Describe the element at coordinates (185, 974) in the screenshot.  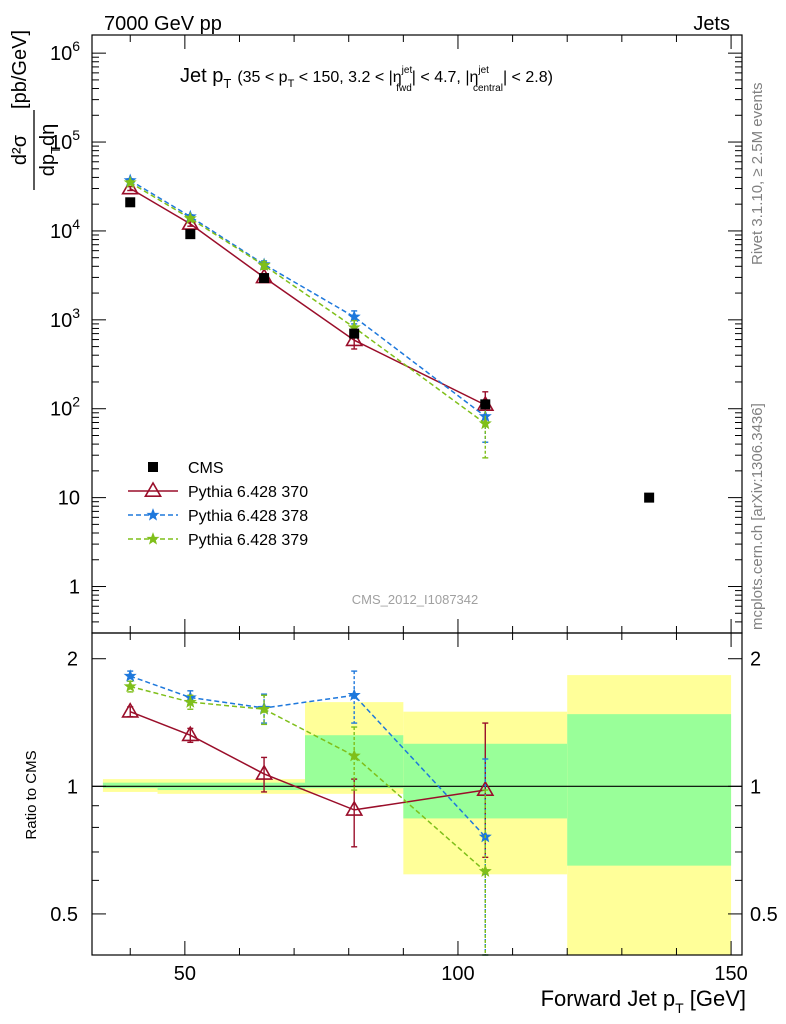
I see `x-tick-label: 50` at that location.